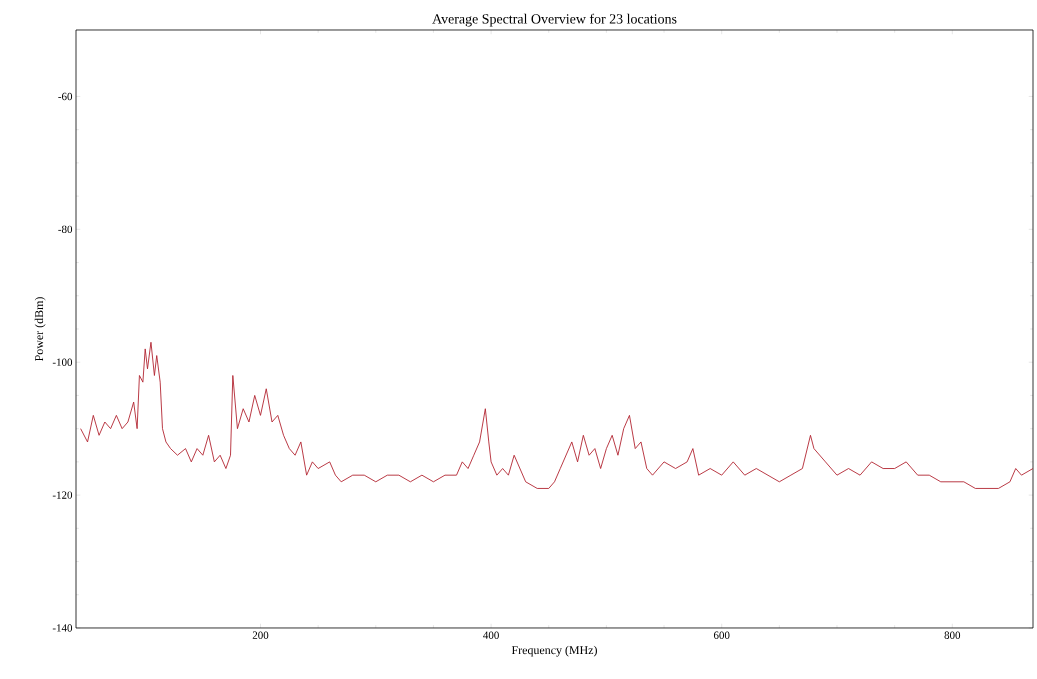  I want to click on x-tick-label: 400, so click(491, 635).